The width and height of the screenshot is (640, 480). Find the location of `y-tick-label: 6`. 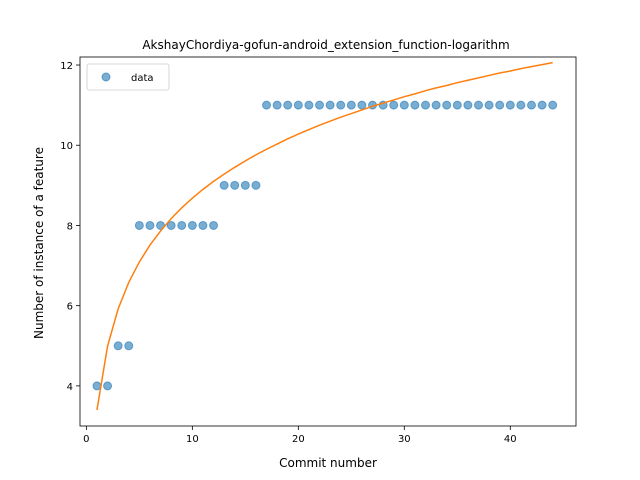

y-tick-label: 6 is located at coordinates (70, 307).